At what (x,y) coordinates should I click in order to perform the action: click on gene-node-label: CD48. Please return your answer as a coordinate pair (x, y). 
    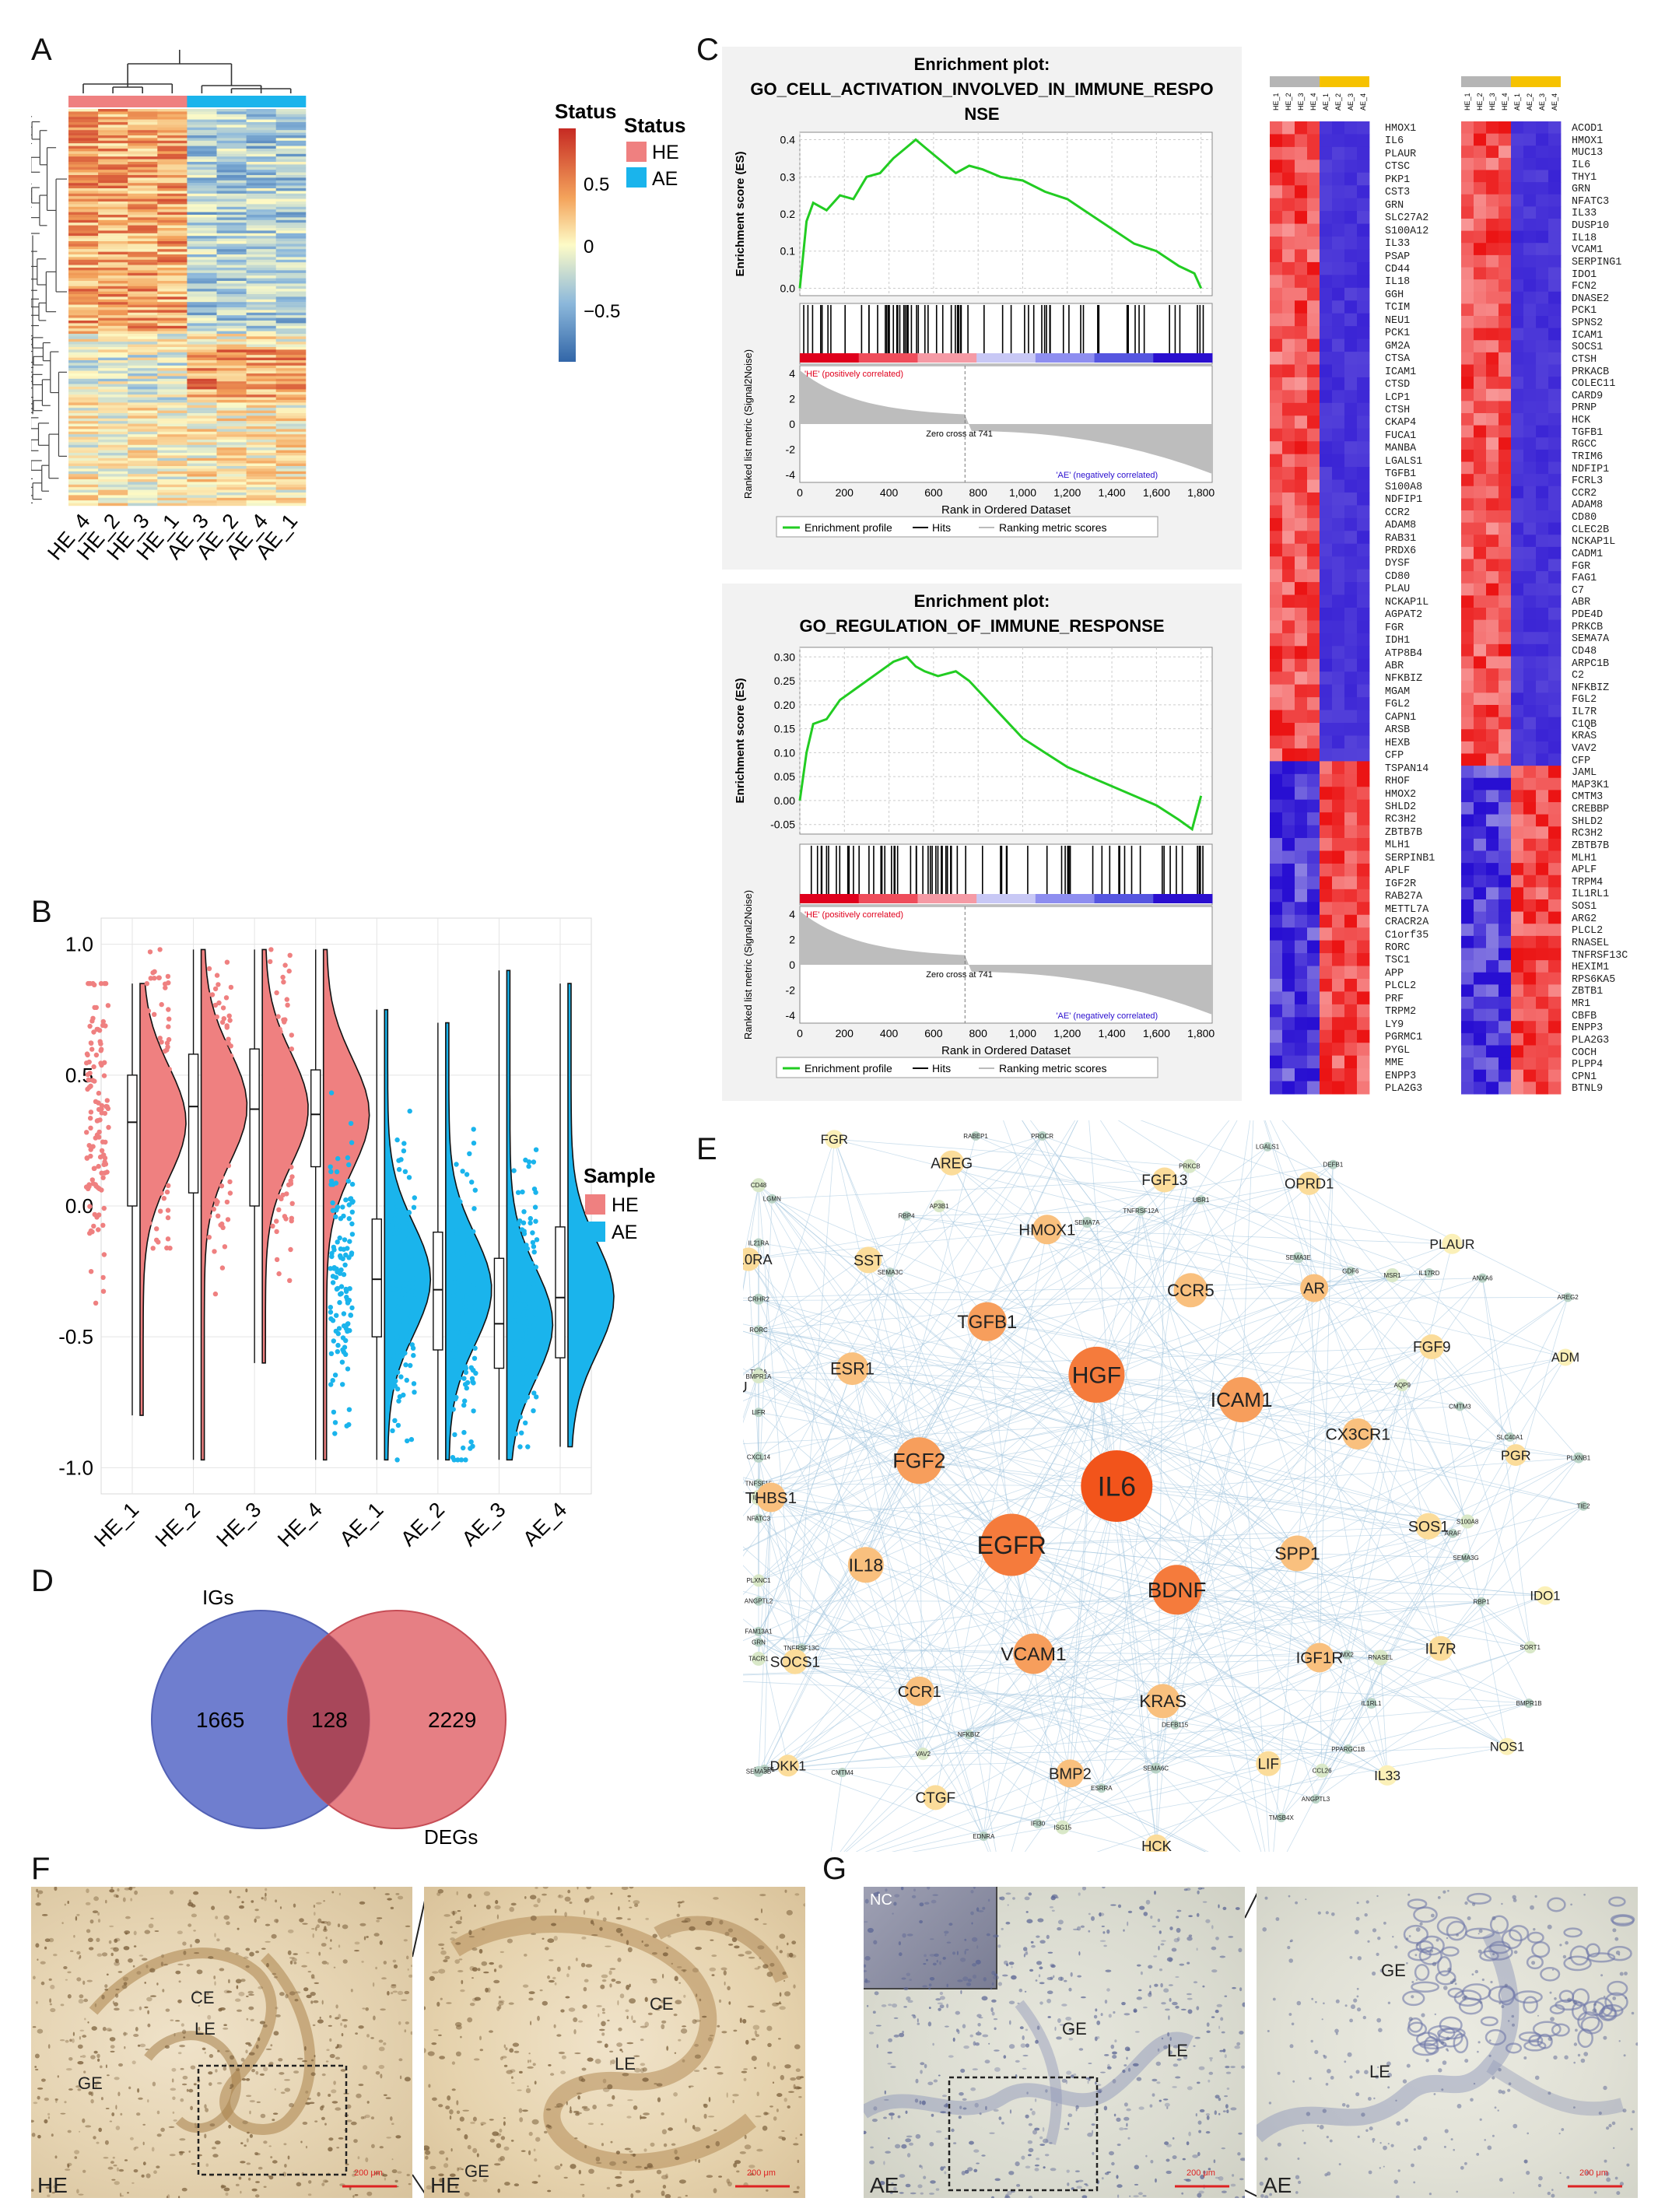
    Looking at the image, I should click on (759, 1186).